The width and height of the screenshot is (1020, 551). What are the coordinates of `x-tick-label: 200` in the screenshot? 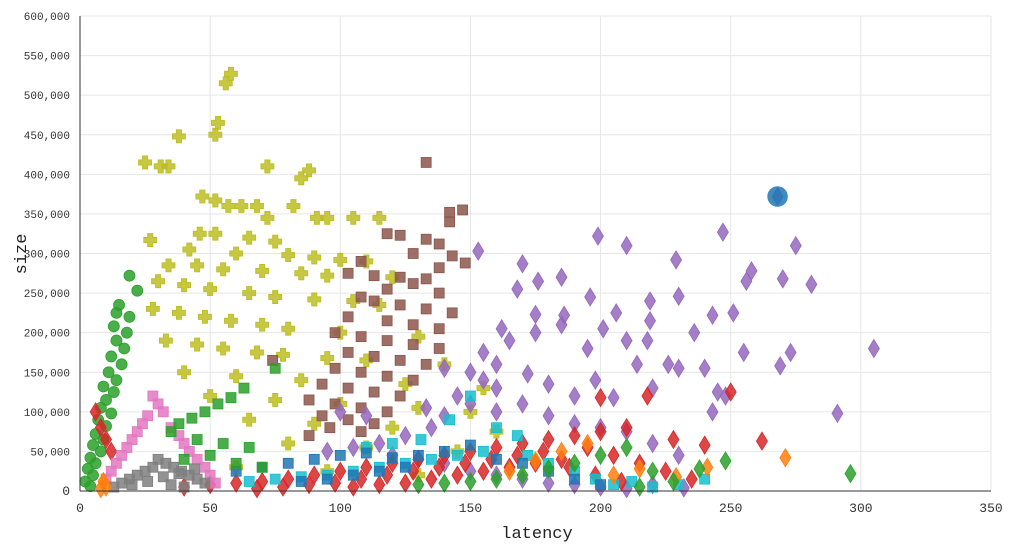 It's located at (600, 508).